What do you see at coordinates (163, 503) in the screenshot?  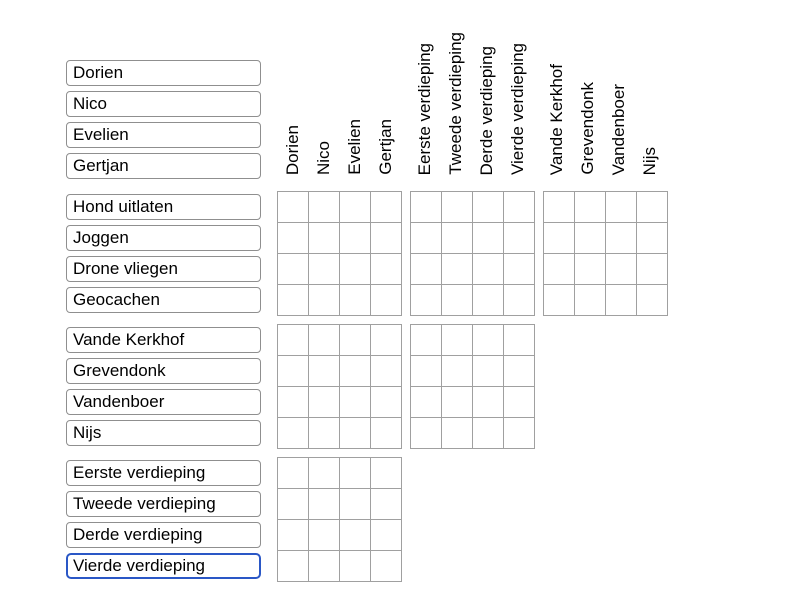 I see `item-box-tweede-verdieping: Tweede verdieping` at bounding box center [163, 503].